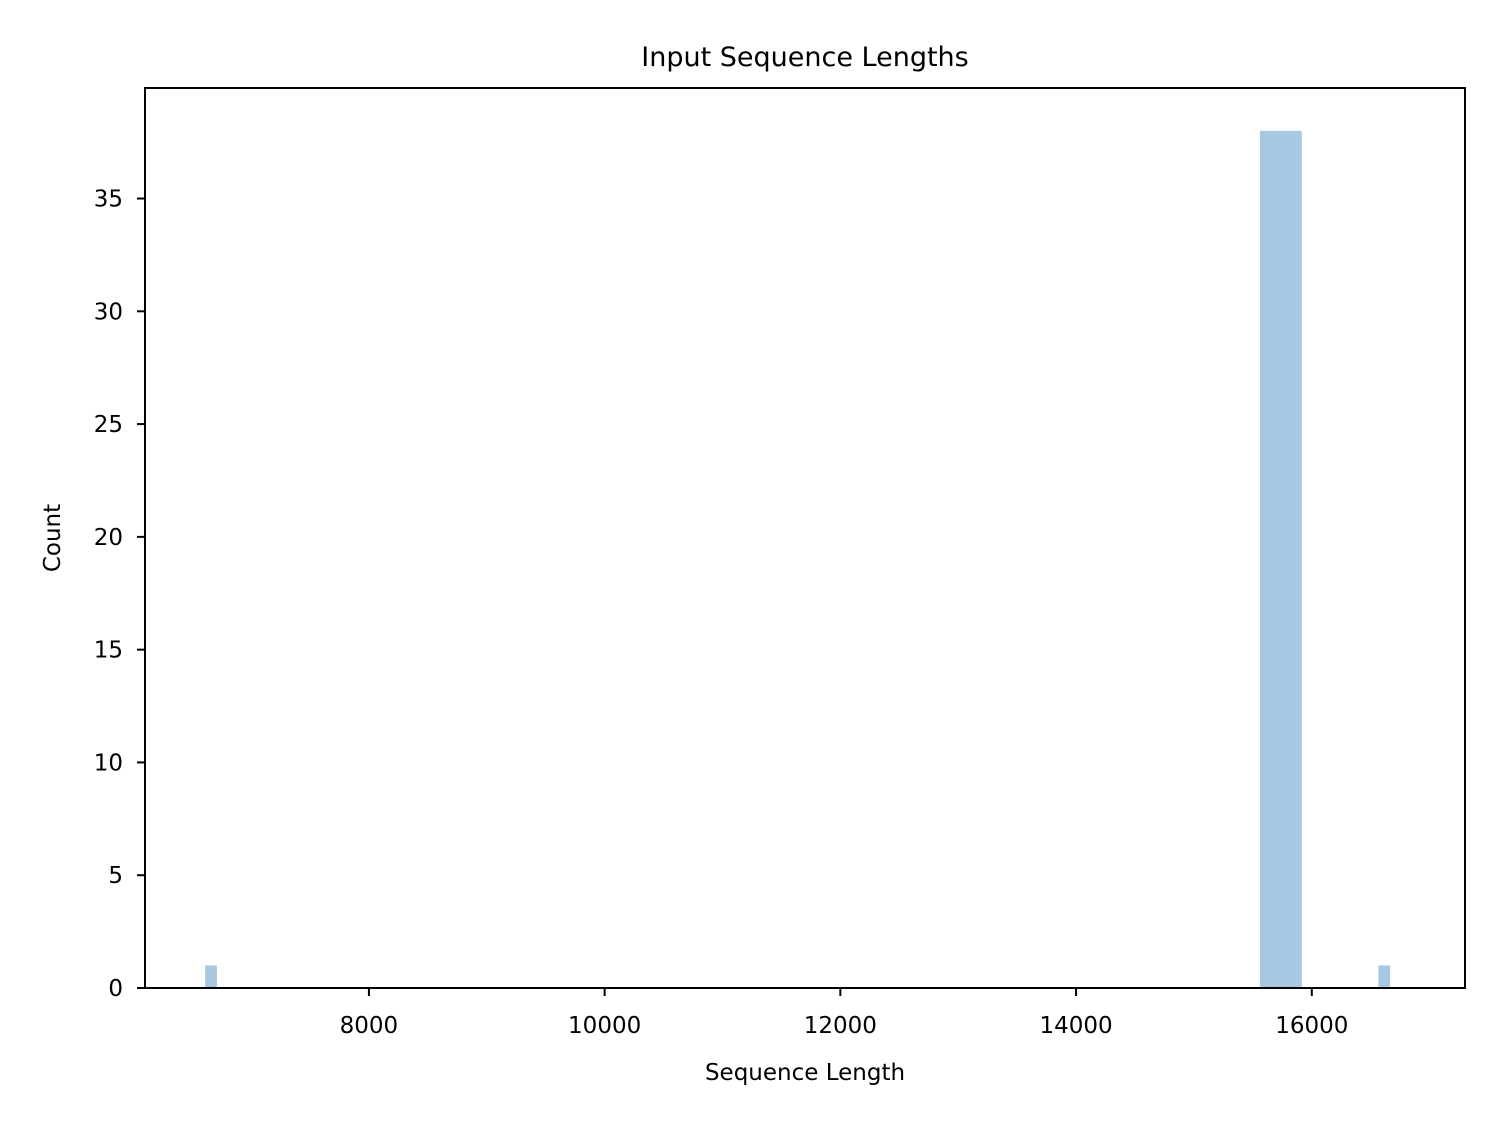  I want to click on y-tick-label: 20, so click(108, 538).